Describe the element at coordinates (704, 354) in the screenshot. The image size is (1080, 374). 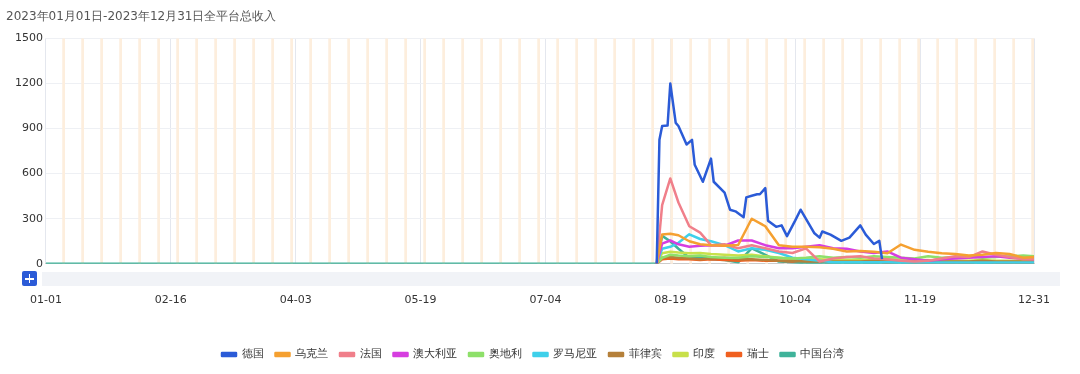
I see `legend-label: 印度` at that location.